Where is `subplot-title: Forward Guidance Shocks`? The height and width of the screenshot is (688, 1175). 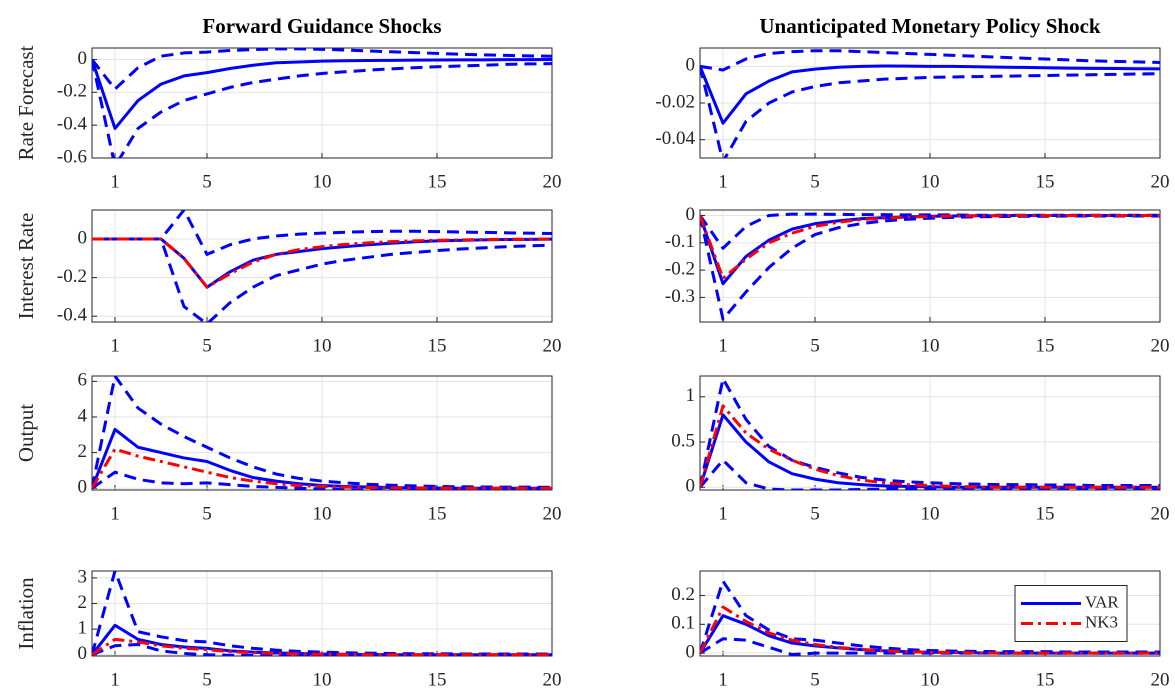 subplot-title: Forward Guidance Shocks is located at coordinates (321, 26).